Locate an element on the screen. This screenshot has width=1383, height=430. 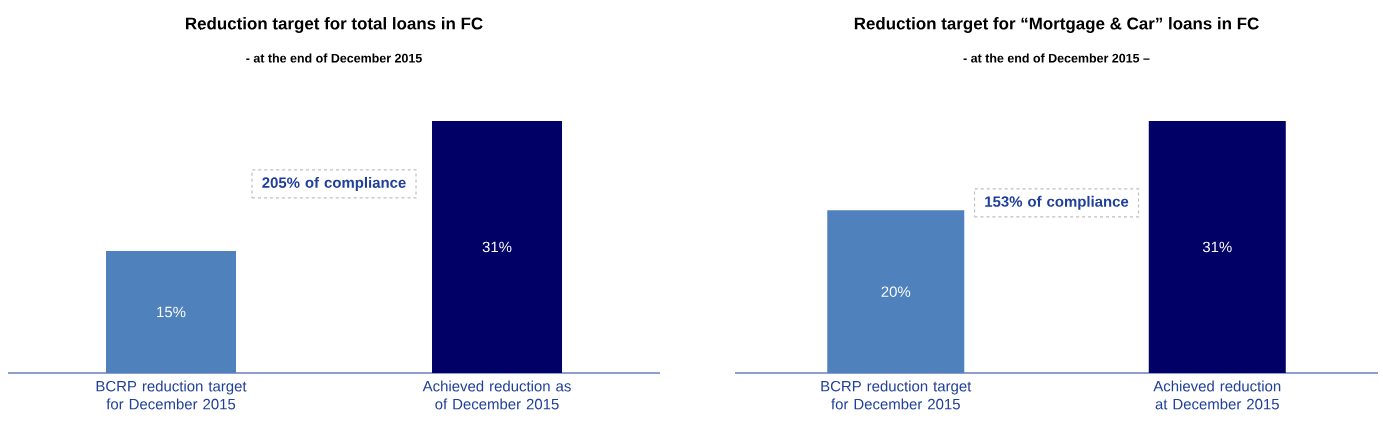
annotation: 205% of compliance is located at coordinates (334, 183).